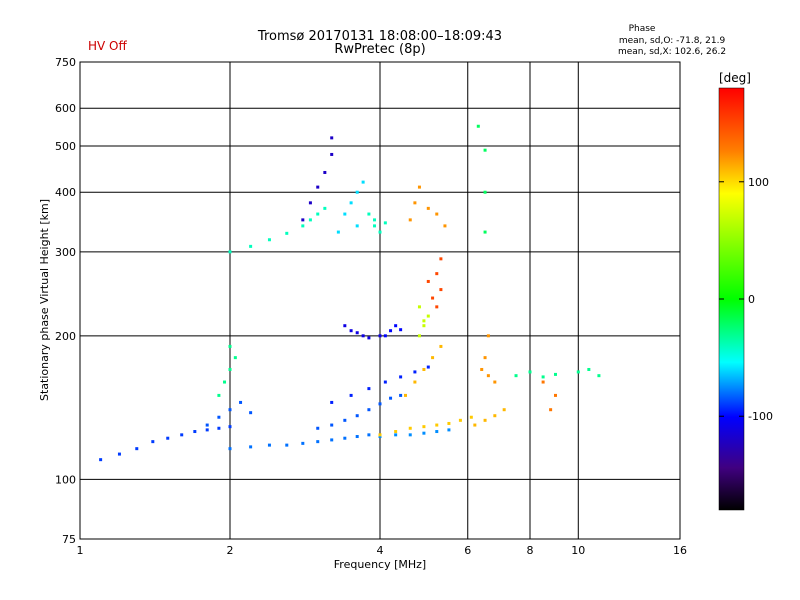 The height and width of the screenshot is (600, 800). I want to click on phase-header: Phase, so click(642, 29).